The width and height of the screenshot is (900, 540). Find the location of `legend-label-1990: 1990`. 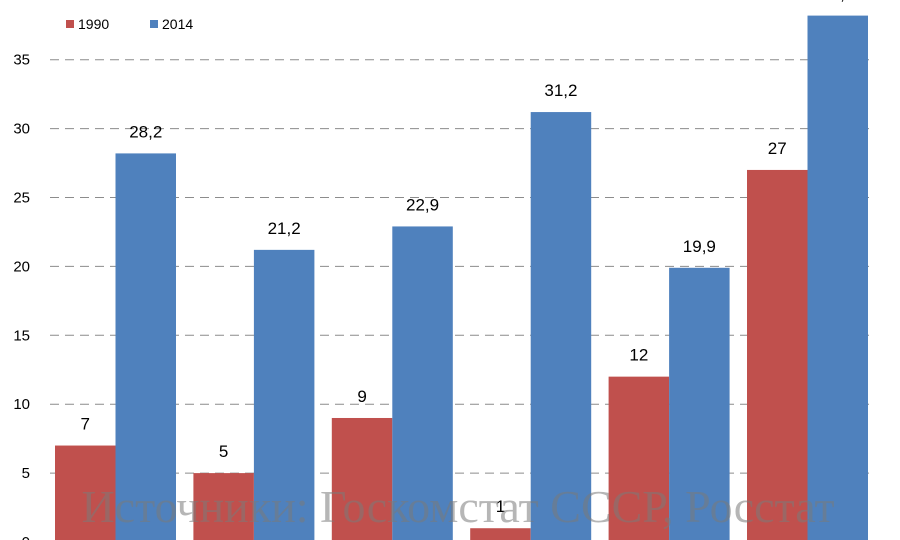

legend-label-1990: 1990 is located at coordinates (93, 24).